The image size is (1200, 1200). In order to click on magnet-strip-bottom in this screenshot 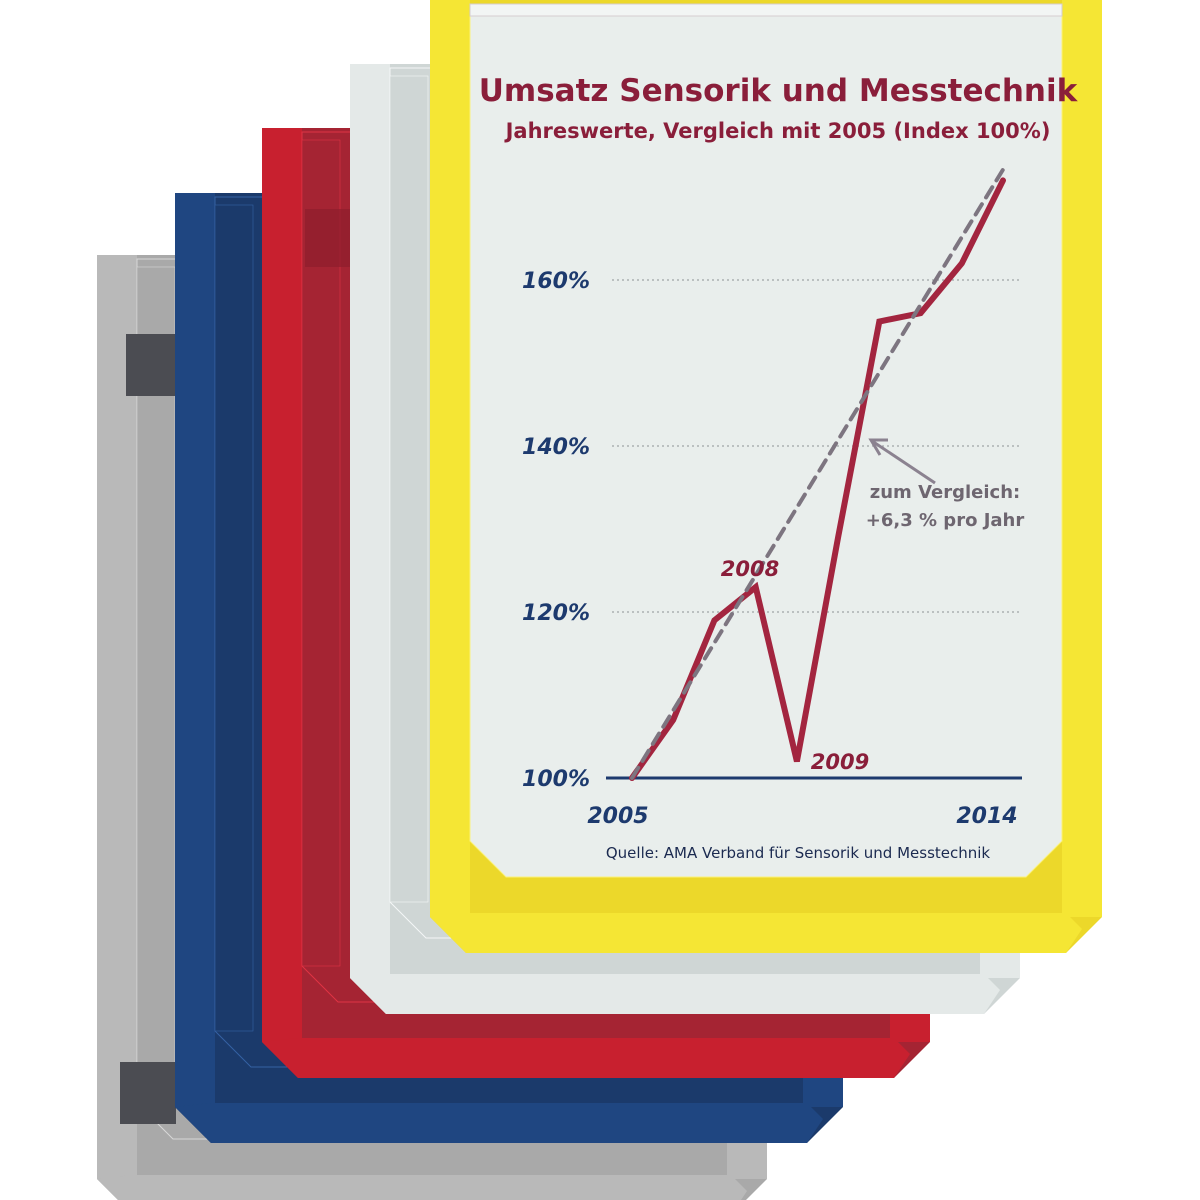, I will do `click(148, 1093)`.